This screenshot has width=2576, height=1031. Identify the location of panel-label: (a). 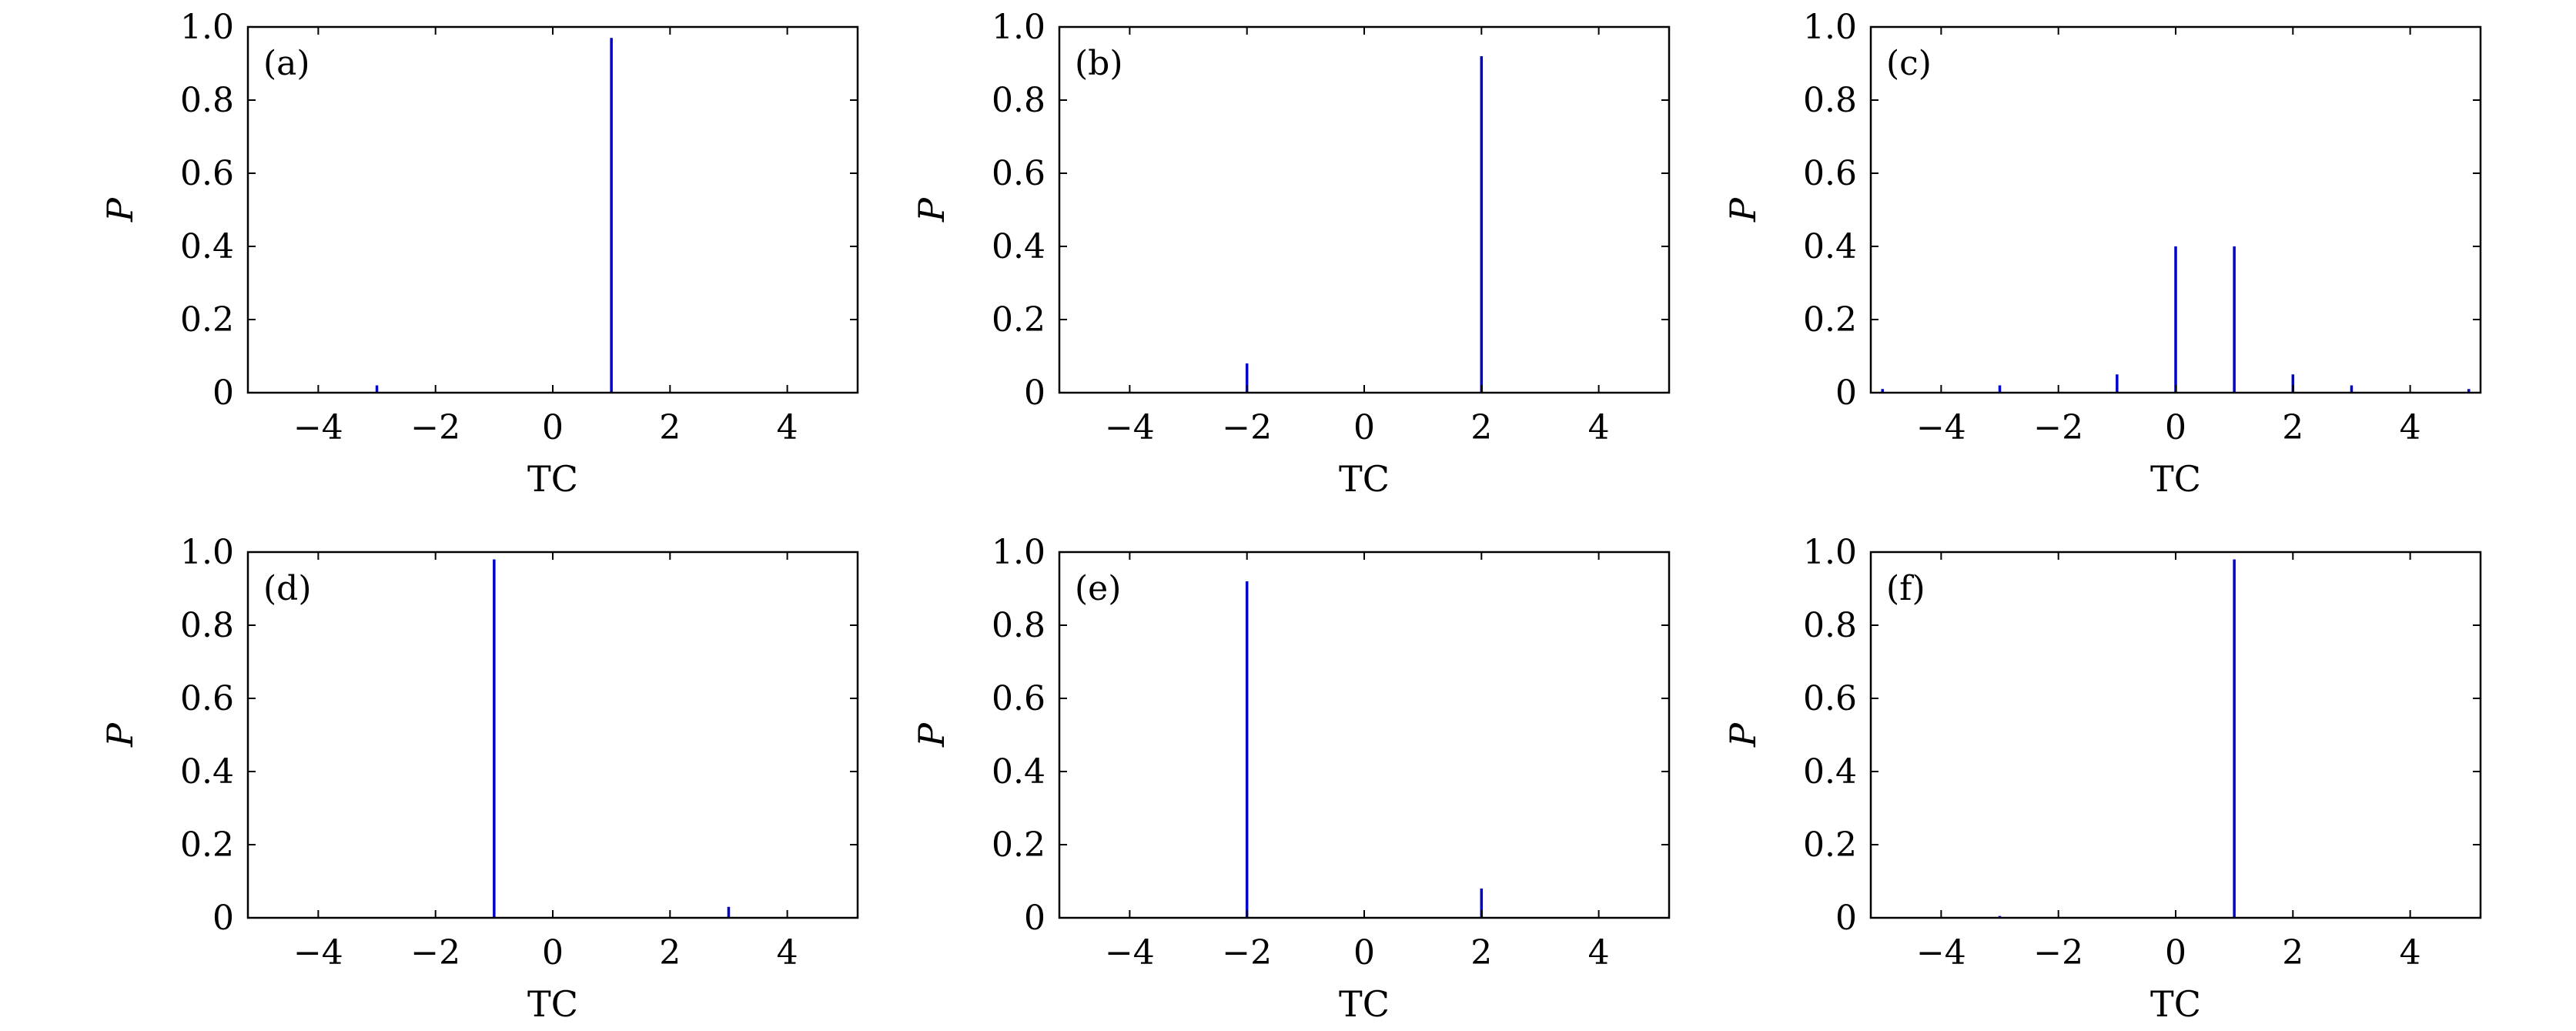
(286, 63).